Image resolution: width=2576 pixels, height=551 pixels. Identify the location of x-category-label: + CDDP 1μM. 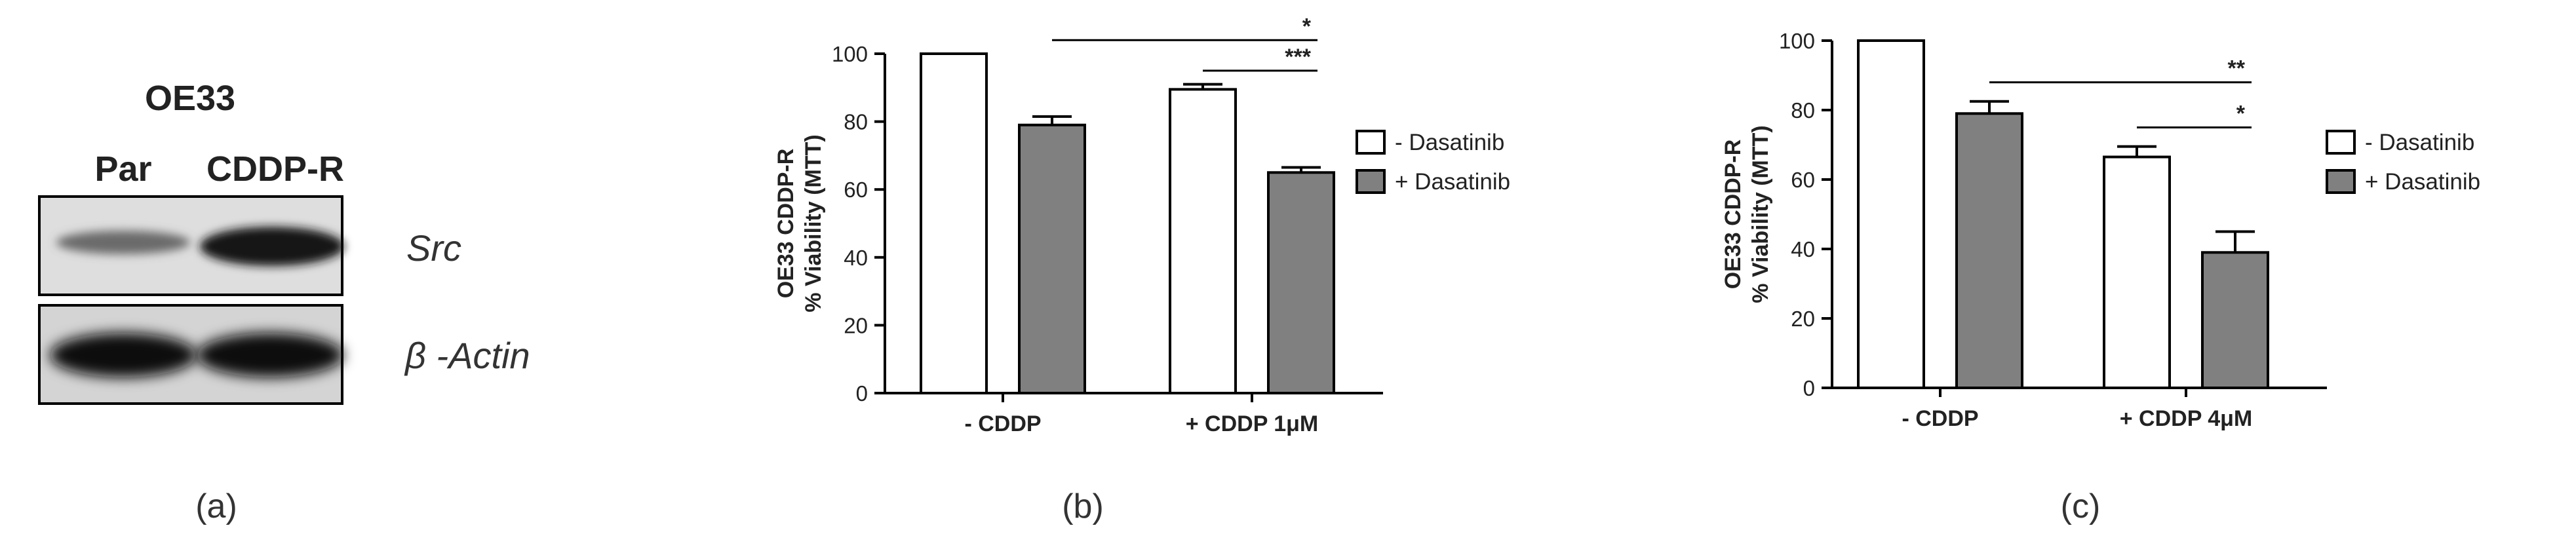
(1252, 423).